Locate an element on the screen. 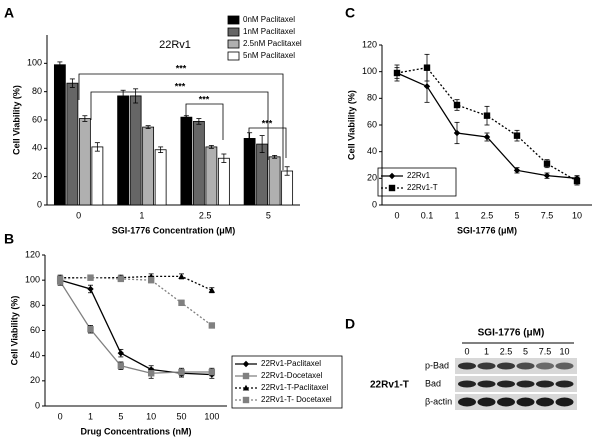  legend-label: 22Rv1-Docetaxel is located at coordinates (292, 375).